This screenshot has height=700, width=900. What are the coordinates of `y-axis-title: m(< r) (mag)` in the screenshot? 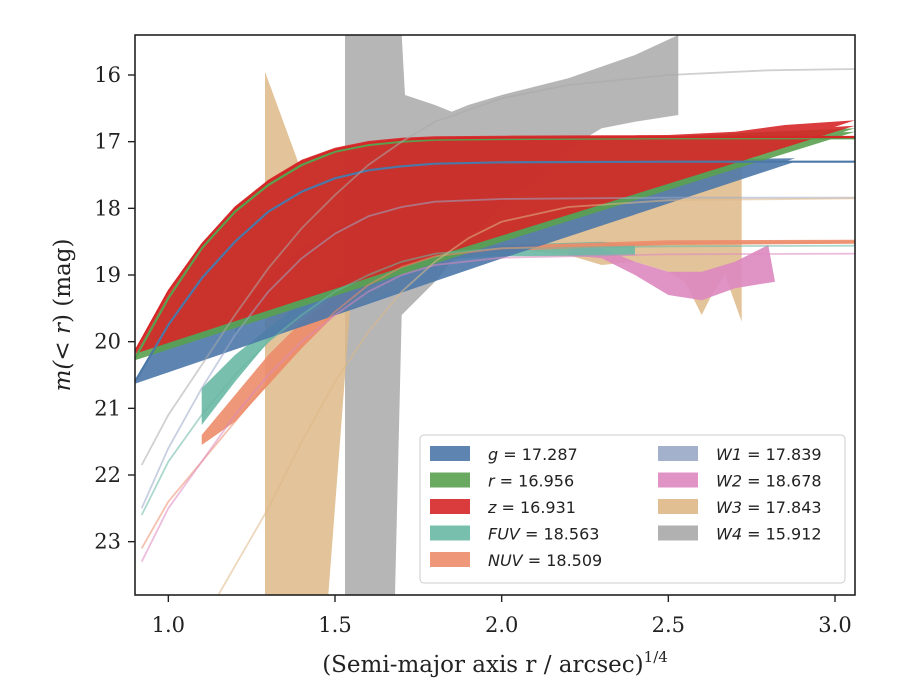 It's located at (63, 315).